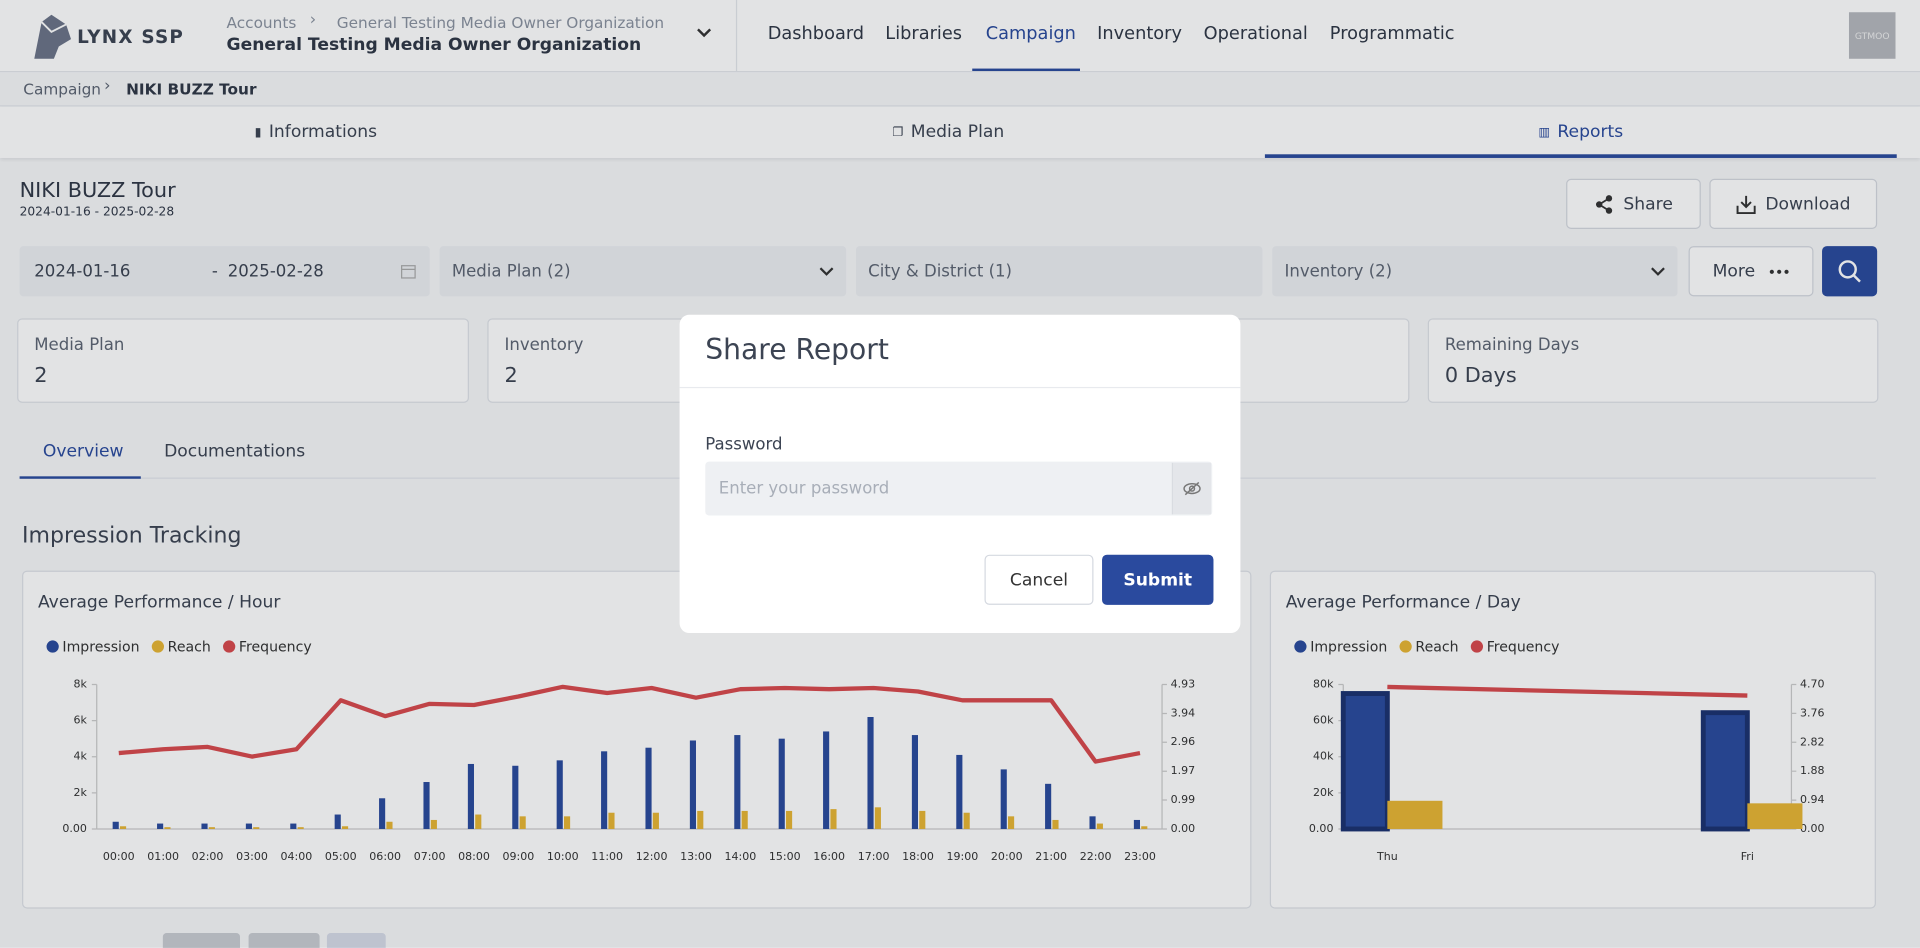 Image resolution: width=1920 pixels, height=948 pixels. I want to click on select-label: City & District (1), so click(940, 271).